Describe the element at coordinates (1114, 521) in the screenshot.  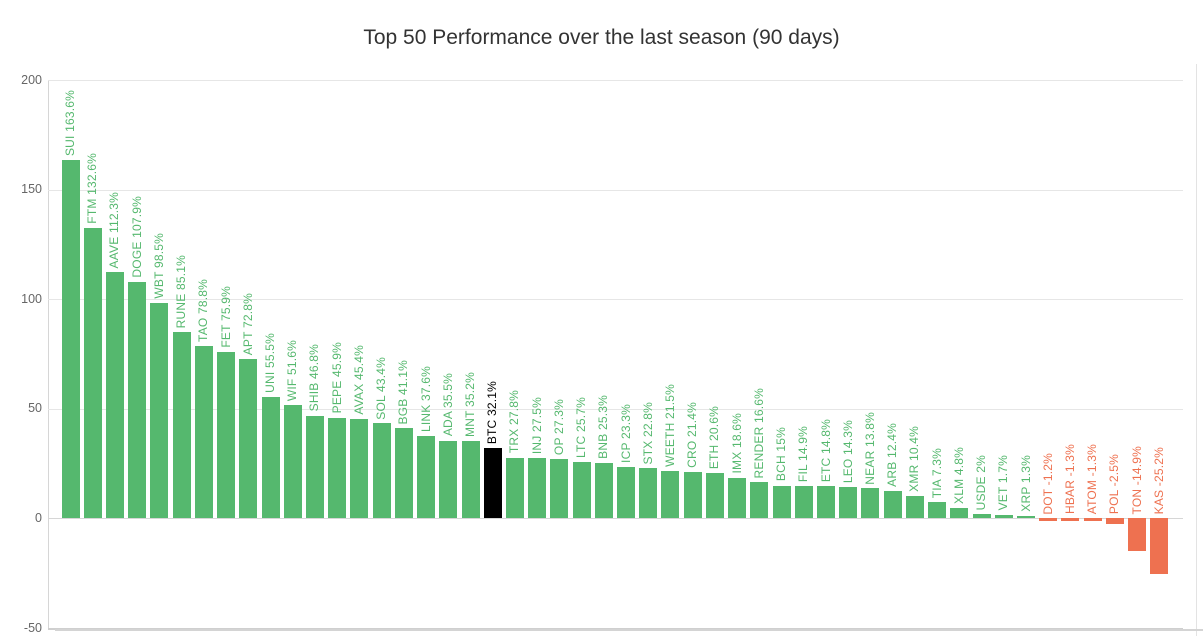
I see `bar-pol` at that location.